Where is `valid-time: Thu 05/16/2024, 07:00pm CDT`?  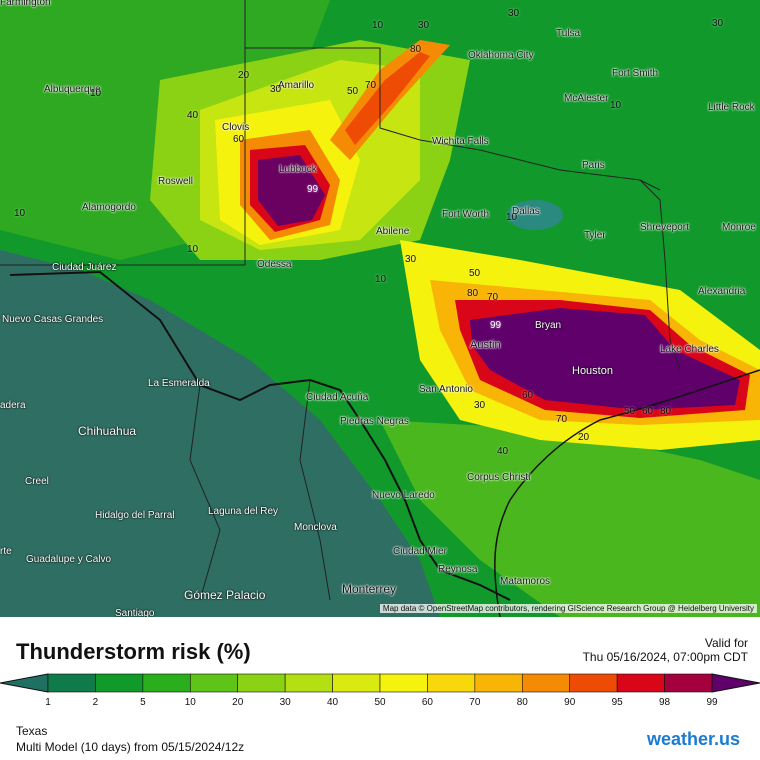
valid-time: Thu 05/16/2024, 07:00pm CDT is located at coordinates (665, 657).